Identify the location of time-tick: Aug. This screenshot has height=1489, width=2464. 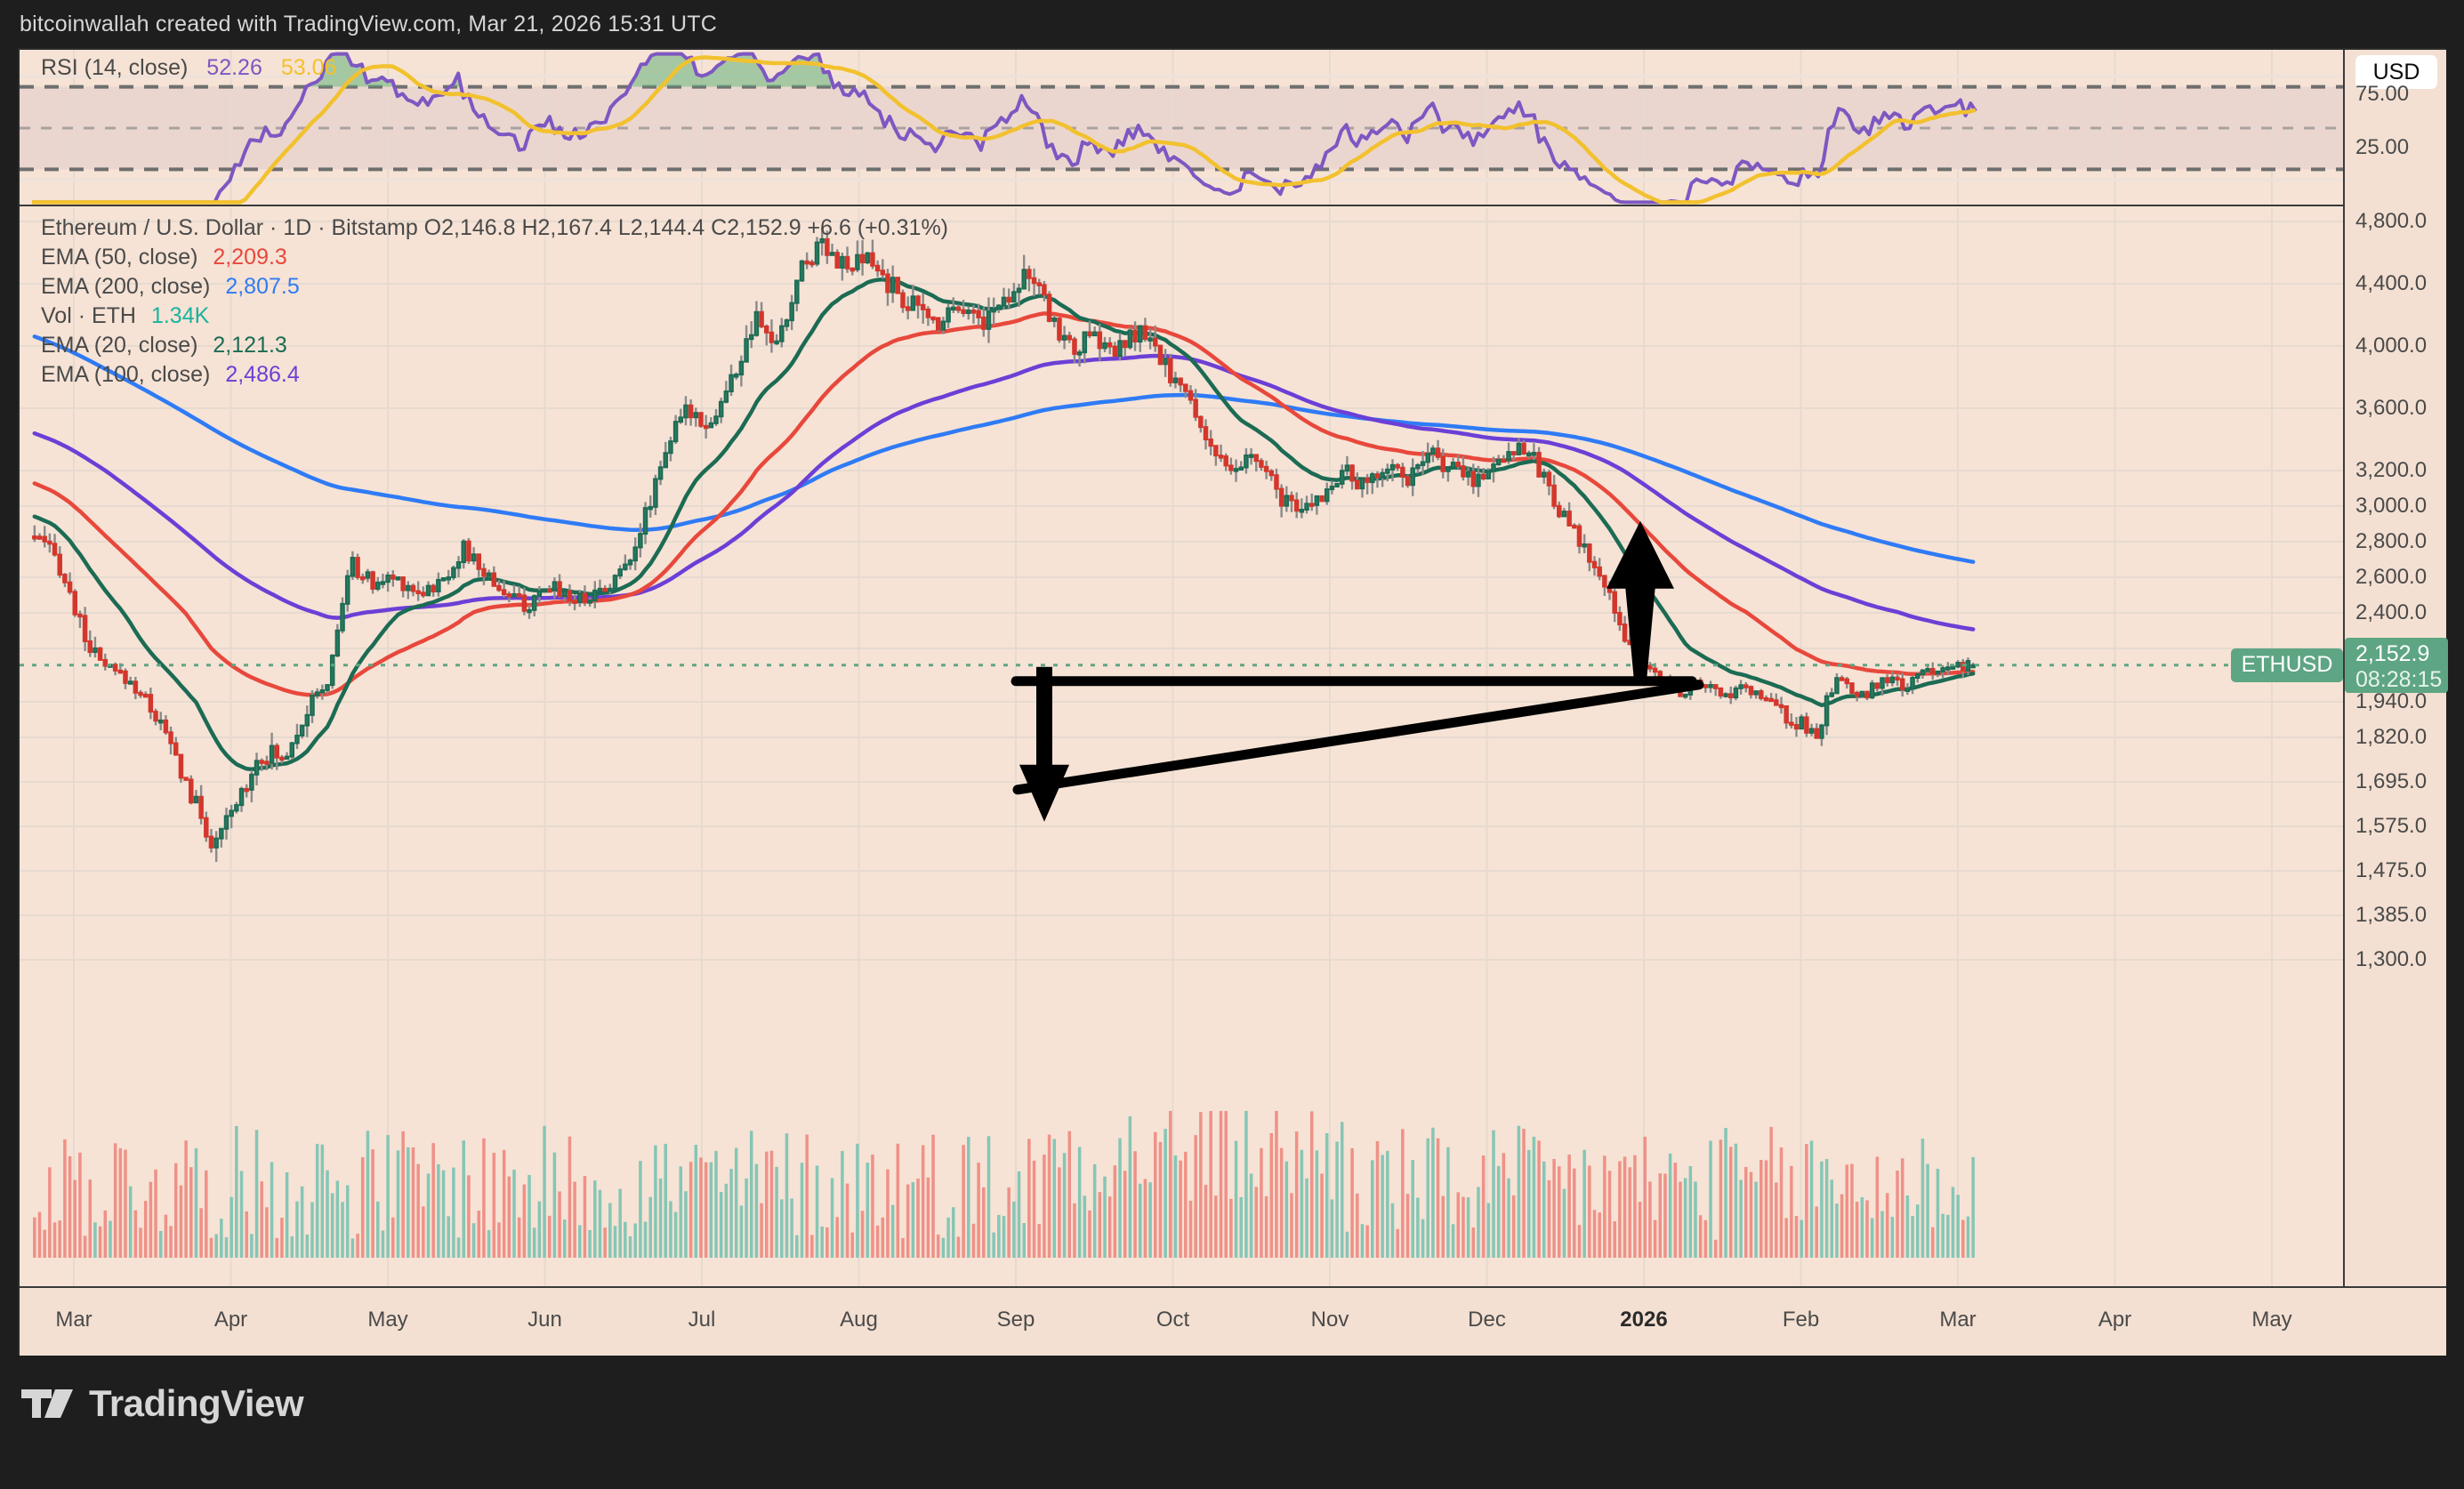
(859, 1320).